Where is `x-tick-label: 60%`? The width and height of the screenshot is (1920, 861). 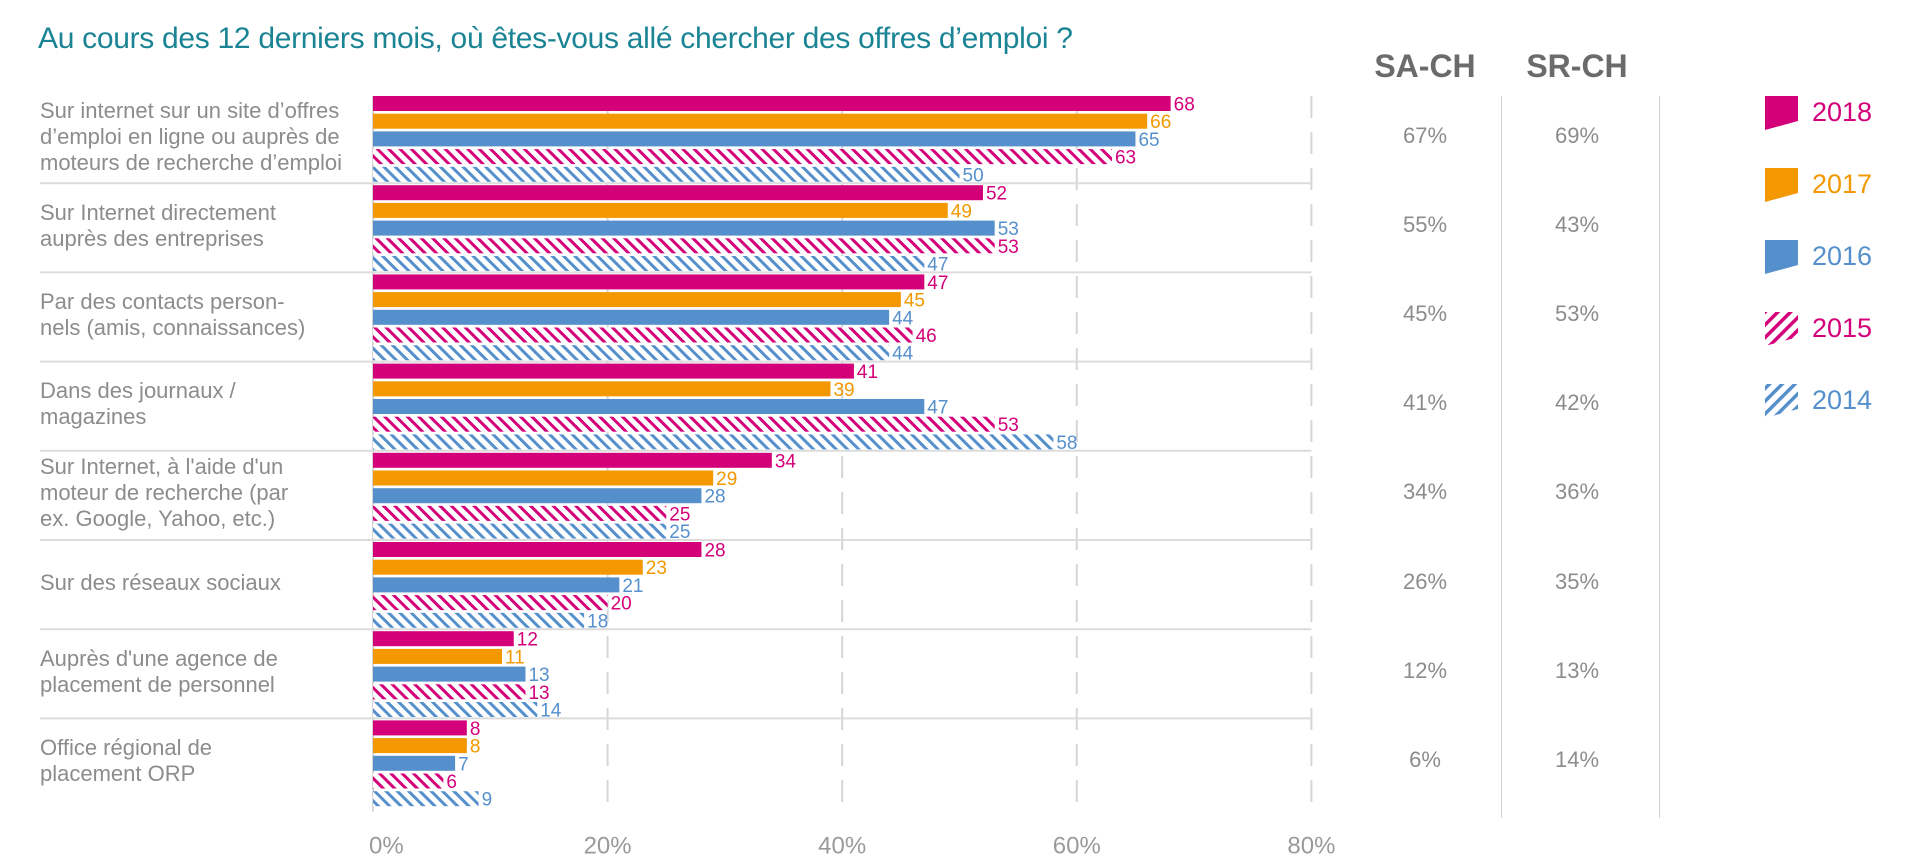
x-tick-label: 60% is located at coordinates (1077, 846).